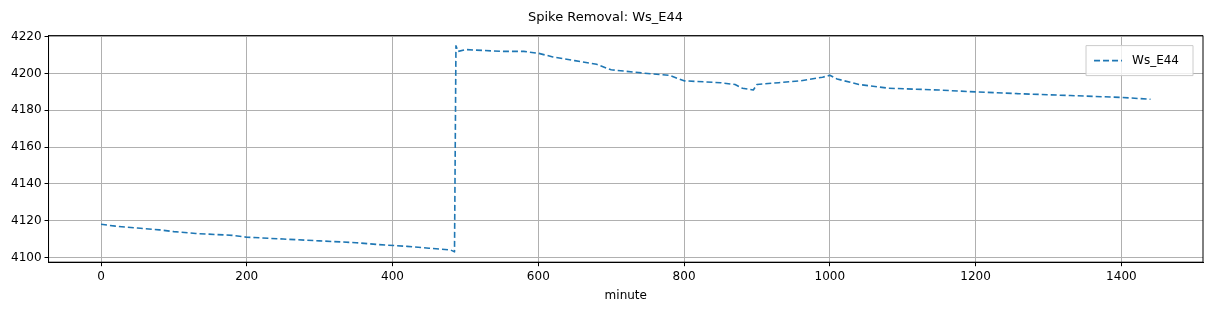 This screenshot has height=311, width=1211. What do you see at coordinates (392, 275) in the screenshot?
I see `x-tick-label: 400` at bounding box center [392, 275].